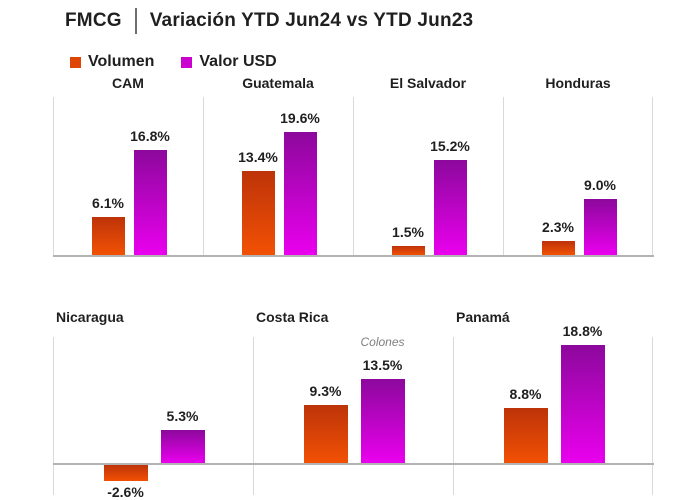 Image resolution: width=700 pixels, height=500 pixels. Describe the element at coordinates (325, 391) in the screenshot. I see `bar-value-label: 9.3%` at that location.